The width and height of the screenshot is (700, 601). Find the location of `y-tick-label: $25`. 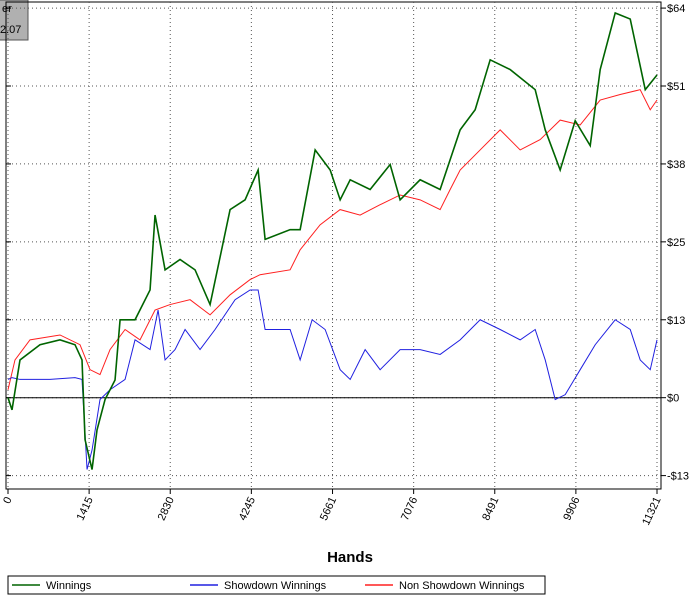

y-tick-label: $25 is located at coordinates (676, 243).